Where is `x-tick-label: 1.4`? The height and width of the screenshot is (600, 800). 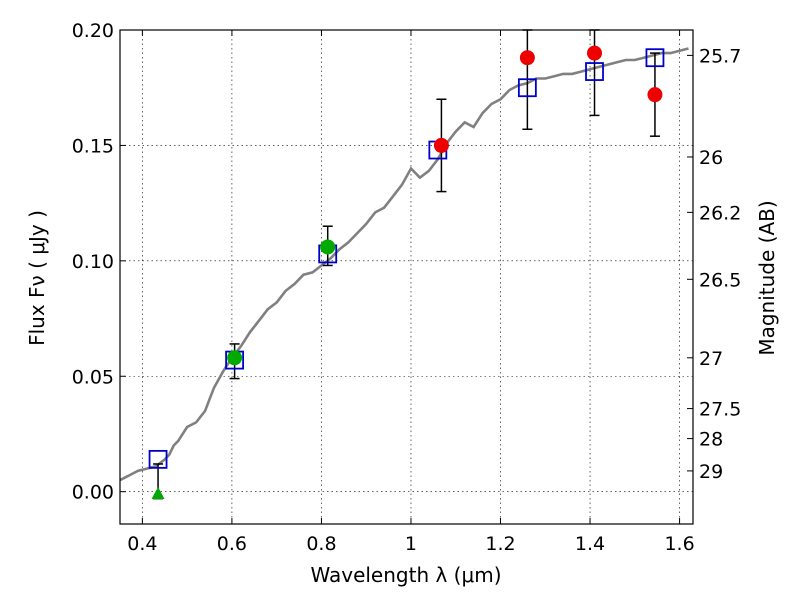 x-tick-label: 1.4 is located at coordinates (590, 544).